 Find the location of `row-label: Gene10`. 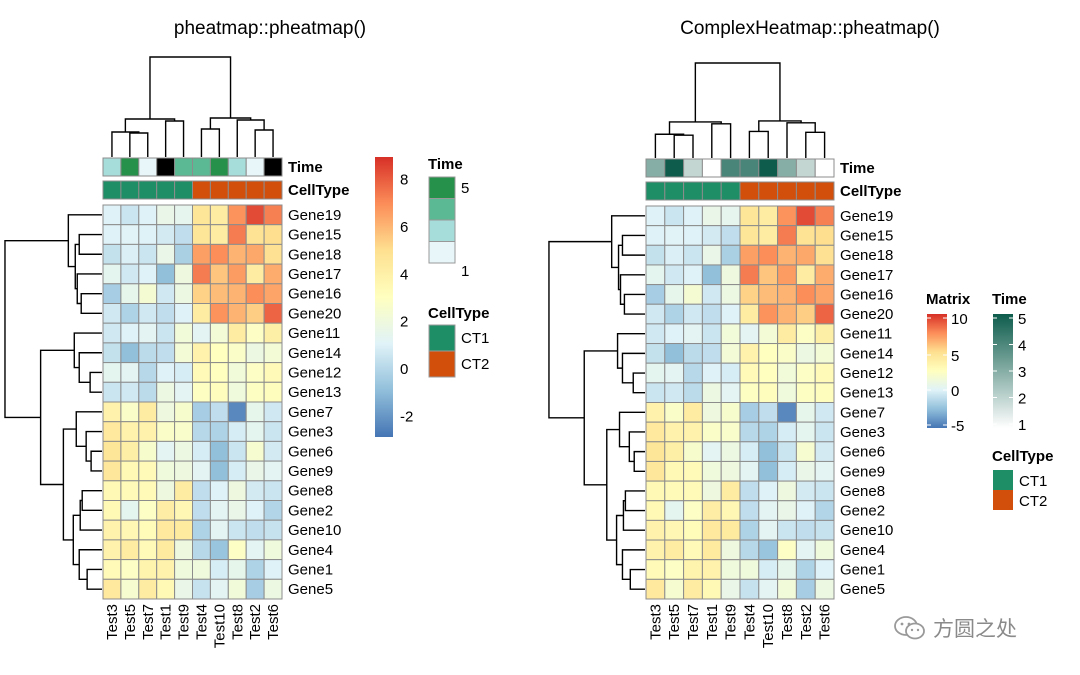

row-label: Gene10 is located at coordinates (866, 530).